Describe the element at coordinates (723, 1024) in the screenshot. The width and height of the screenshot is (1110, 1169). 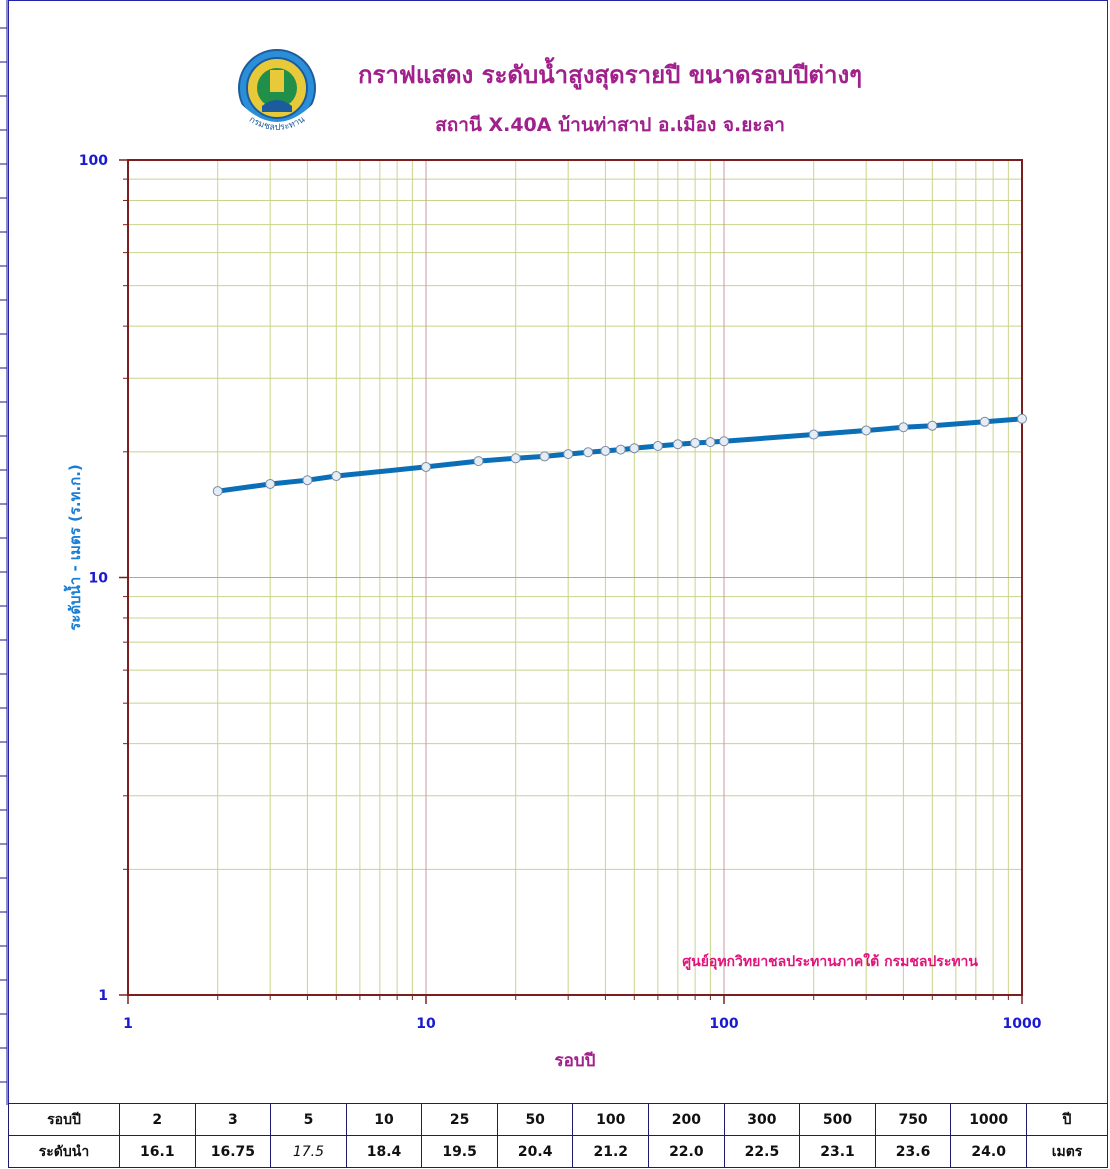
I see `x-tick-label: 100` at that location.